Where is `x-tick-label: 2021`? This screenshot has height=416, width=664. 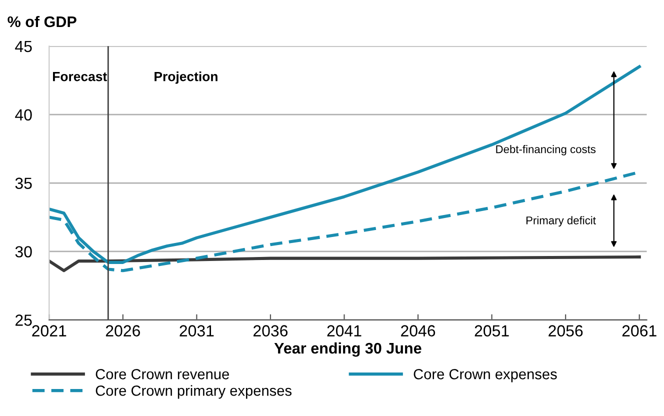
x-tick-label: 2021 is located at coordinates (49, 330).